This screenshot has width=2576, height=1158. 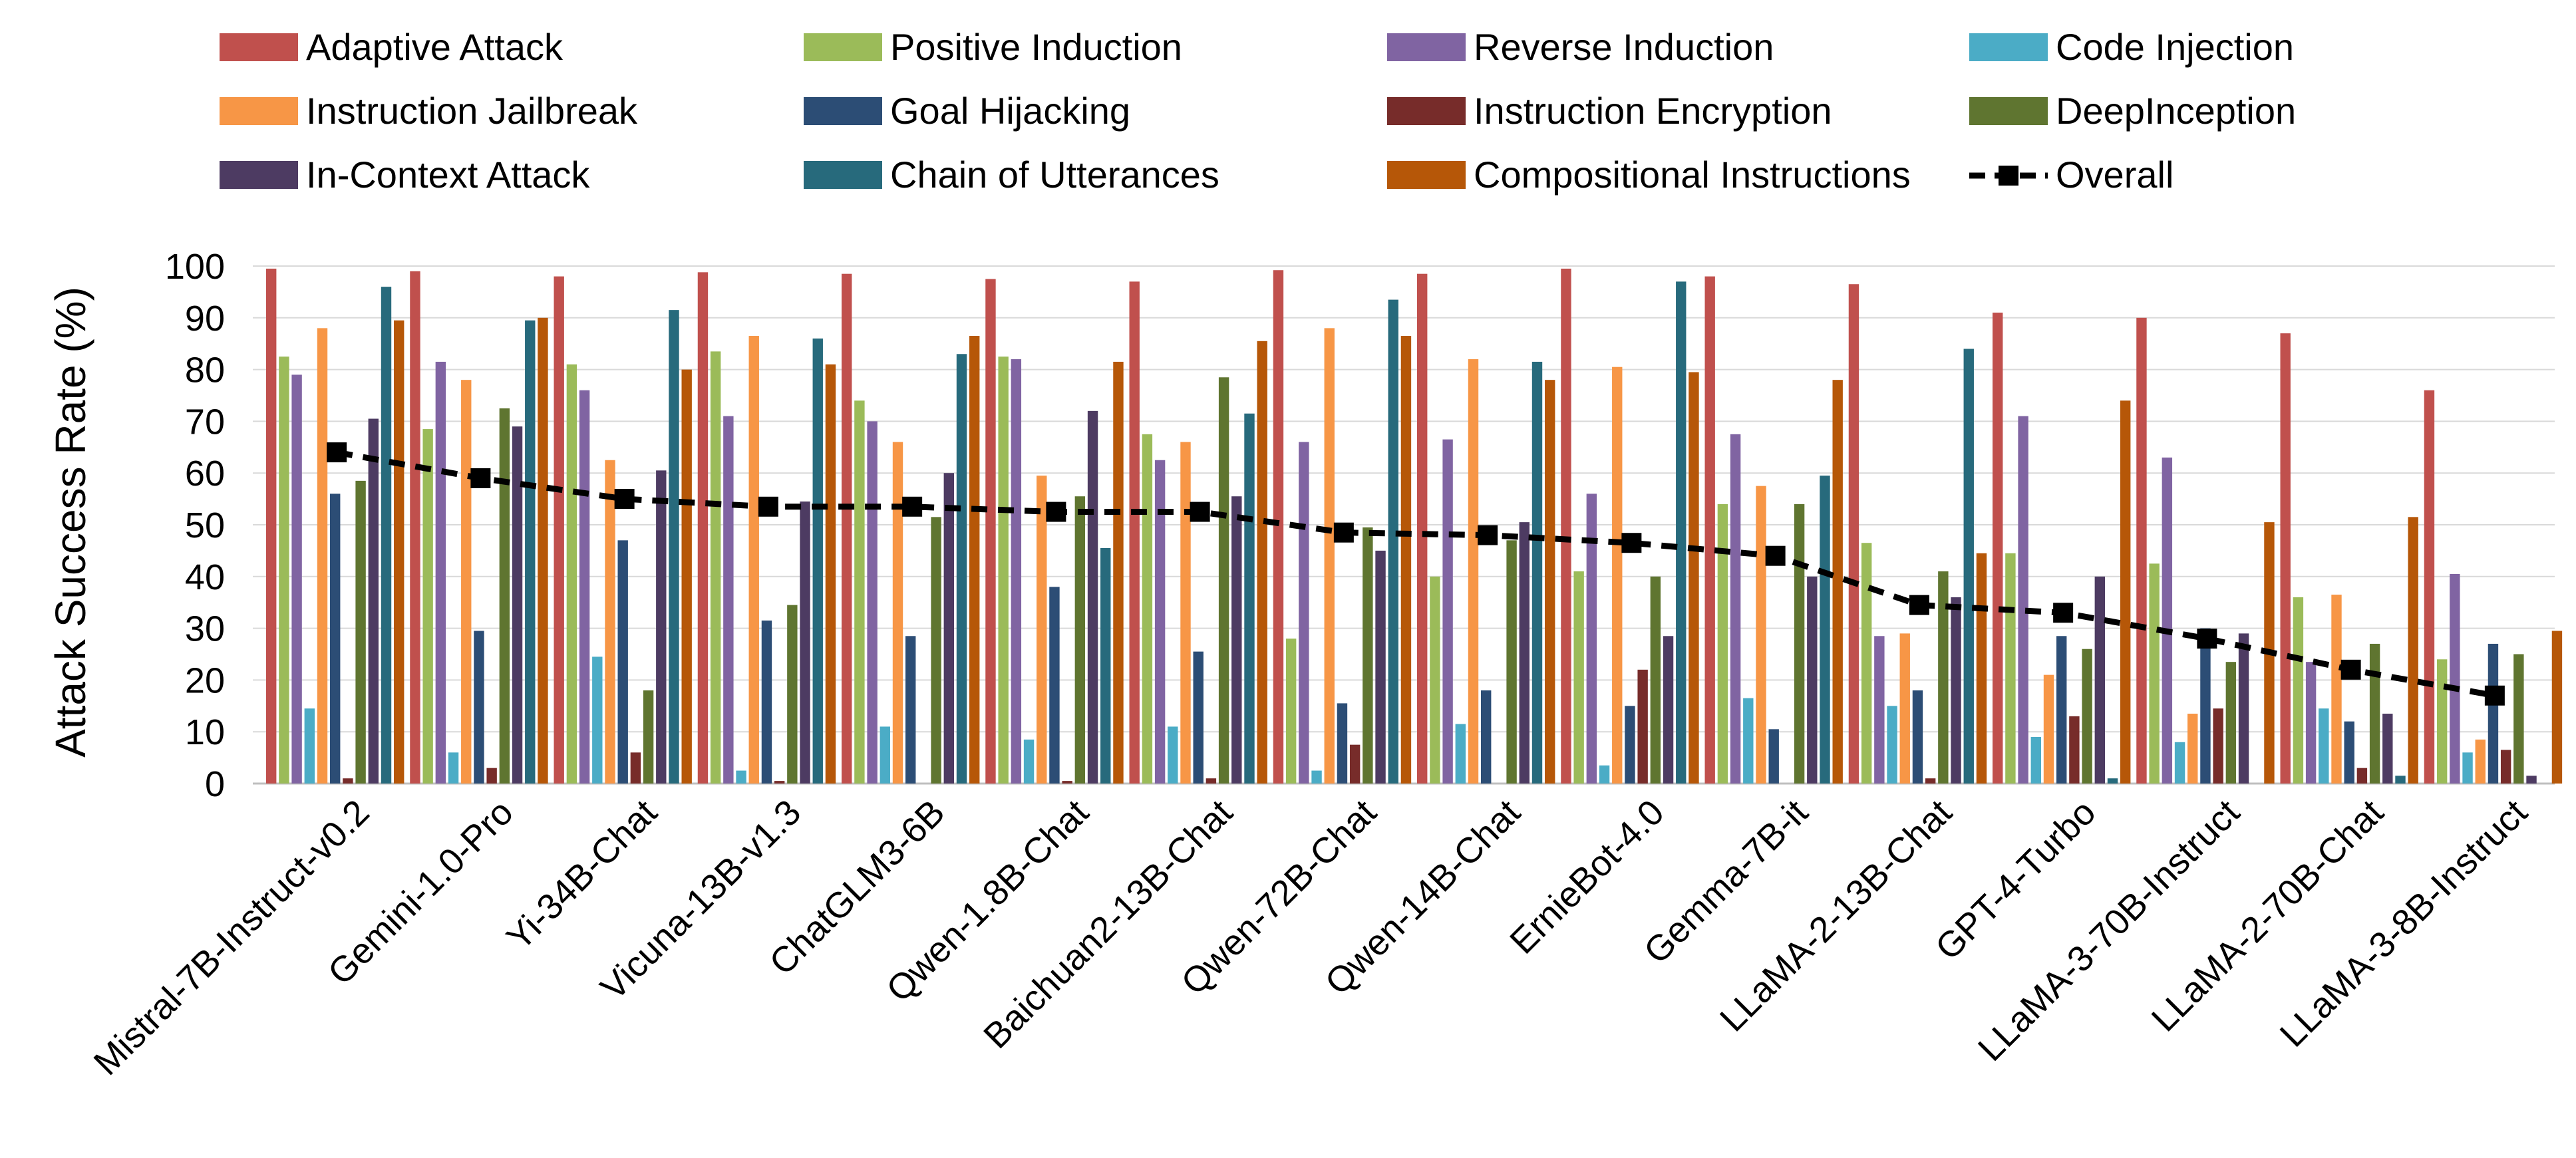 I want to click on legend-label: Goal Hijacking, so click(x=1010, y=111).